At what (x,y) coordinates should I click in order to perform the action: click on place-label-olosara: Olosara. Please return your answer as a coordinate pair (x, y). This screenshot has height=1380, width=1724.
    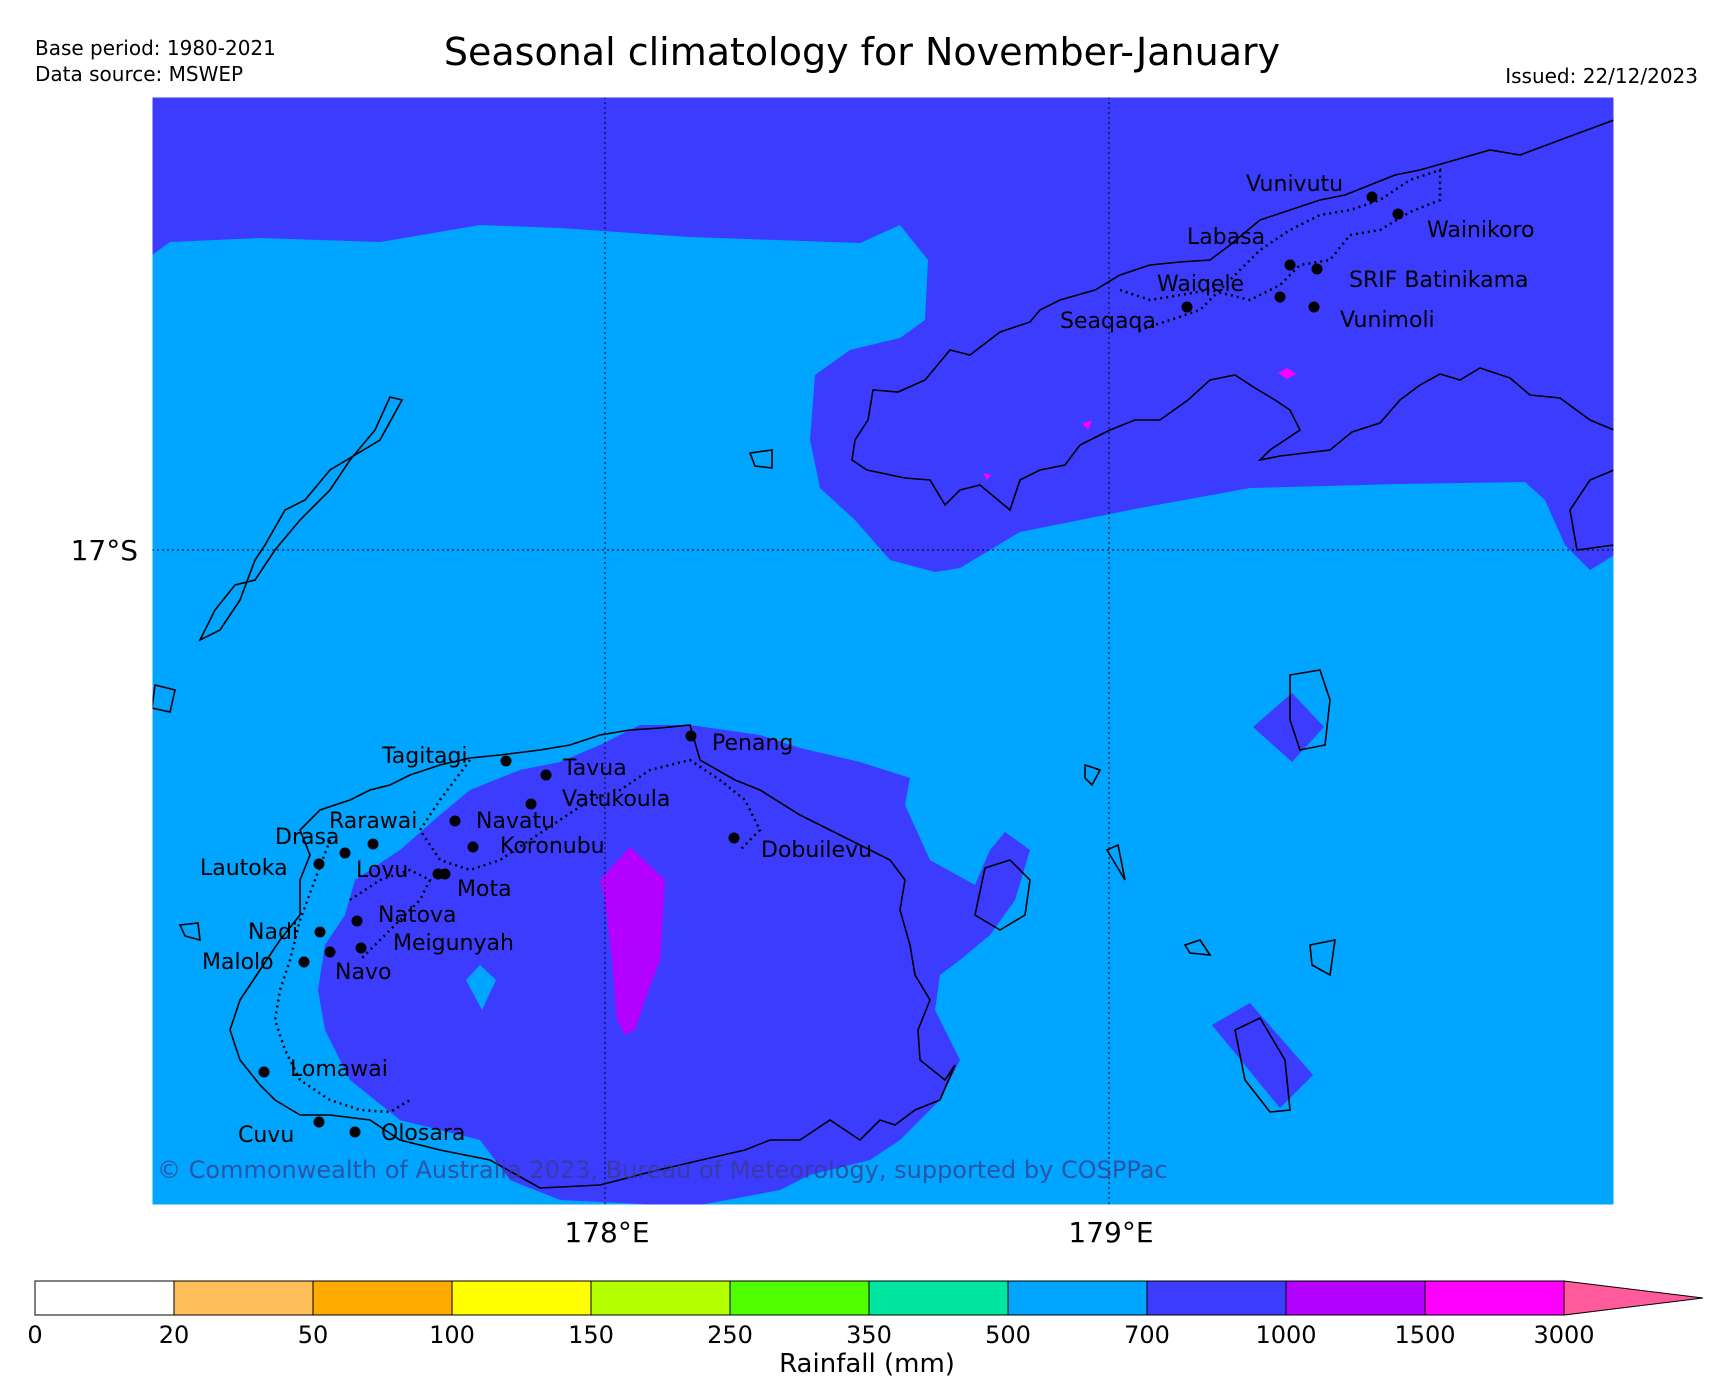
    Looking at the image, I should click on (423, 1133).